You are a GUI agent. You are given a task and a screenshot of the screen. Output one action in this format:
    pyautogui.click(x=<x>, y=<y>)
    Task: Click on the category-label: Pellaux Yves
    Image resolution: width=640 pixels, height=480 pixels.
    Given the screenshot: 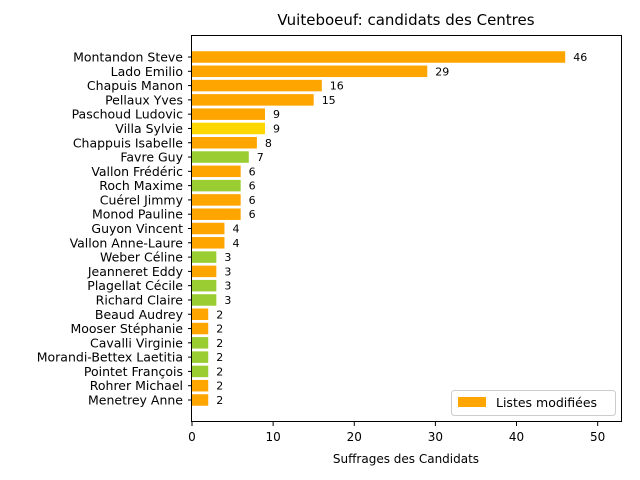 What is the action you would take?
    pyautogui.click(x=144, y=99)
    